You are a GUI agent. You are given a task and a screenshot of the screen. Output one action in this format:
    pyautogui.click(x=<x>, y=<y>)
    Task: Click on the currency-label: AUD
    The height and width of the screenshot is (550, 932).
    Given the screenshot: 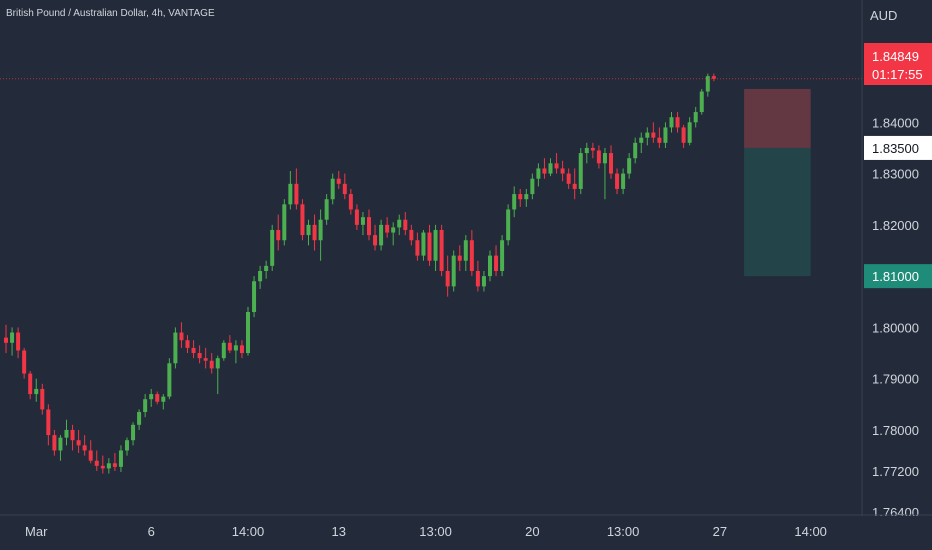 What is the action you would take?
    pyautogui.click(x=883, y=15)
    